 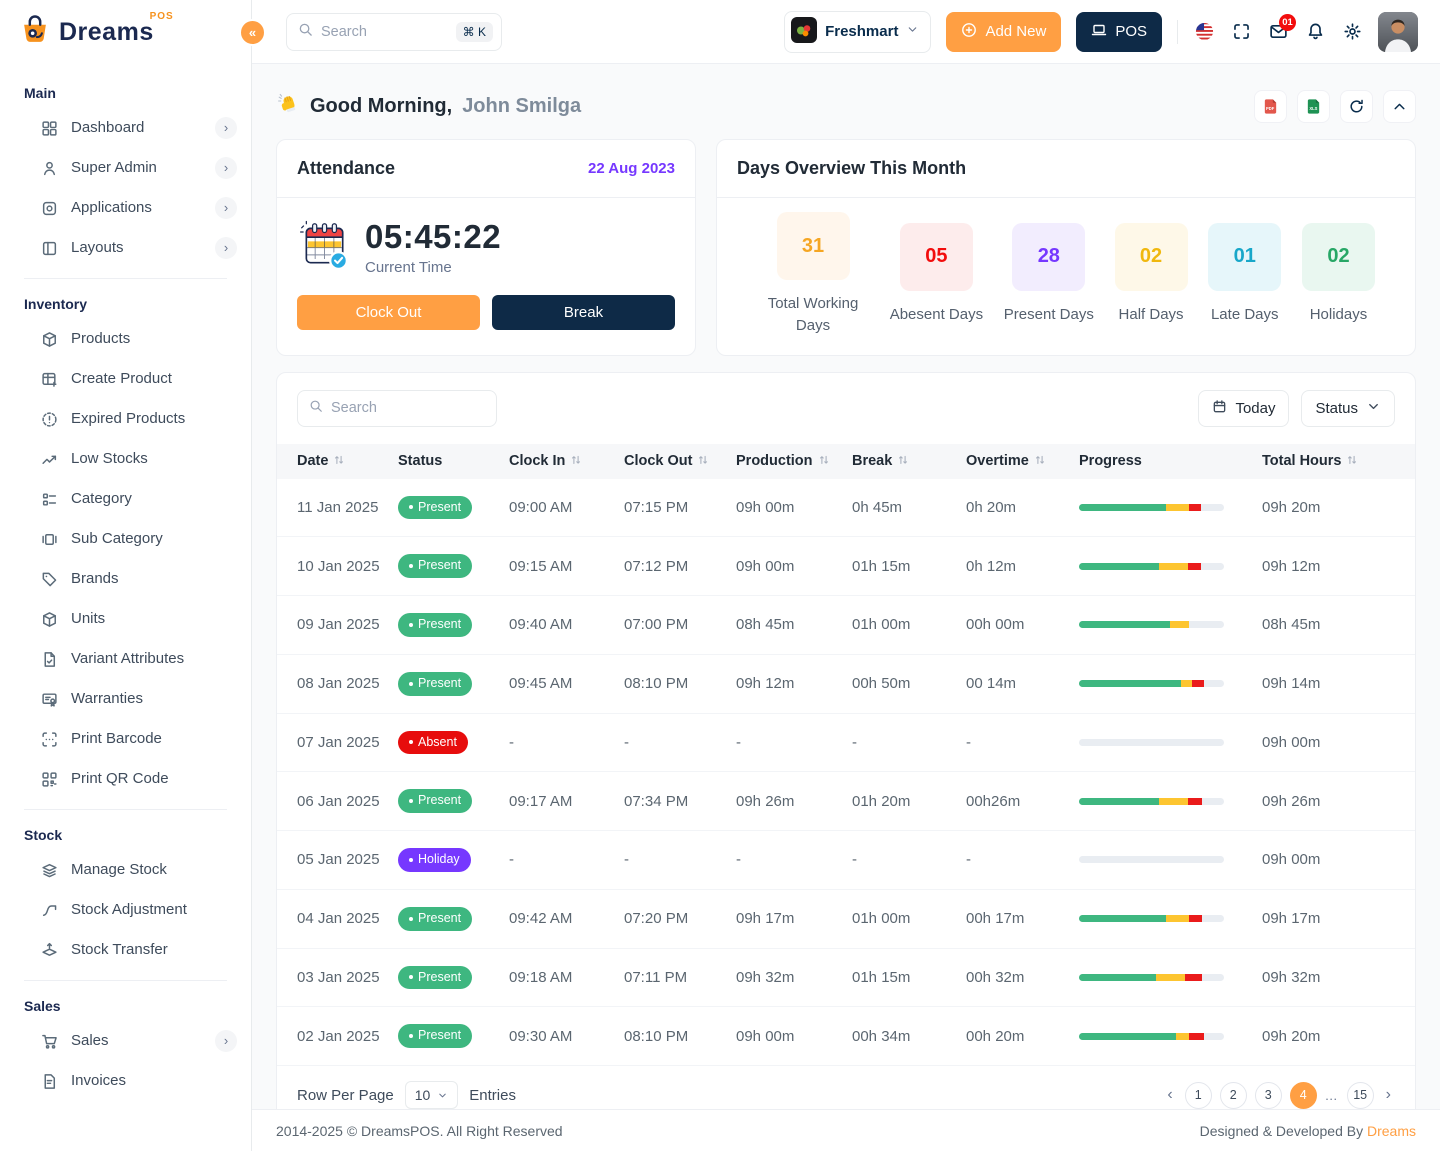 What do you see at coordinates (252, 32) in the screenshot?
I see `sidebar-collapse-button: «` at bounding box center [252, 32].